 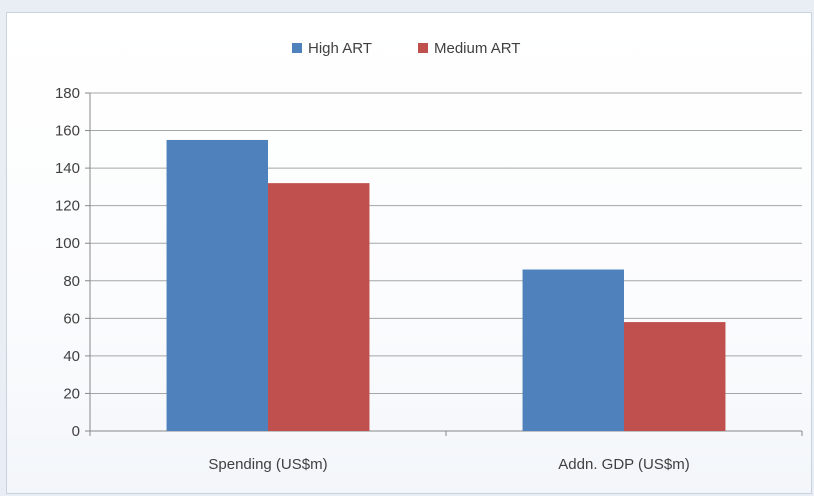 What do you see at coordinates (67, 93) in the screenshot?
I see `y-tick-label: 180` at bounding box center [67, 93].